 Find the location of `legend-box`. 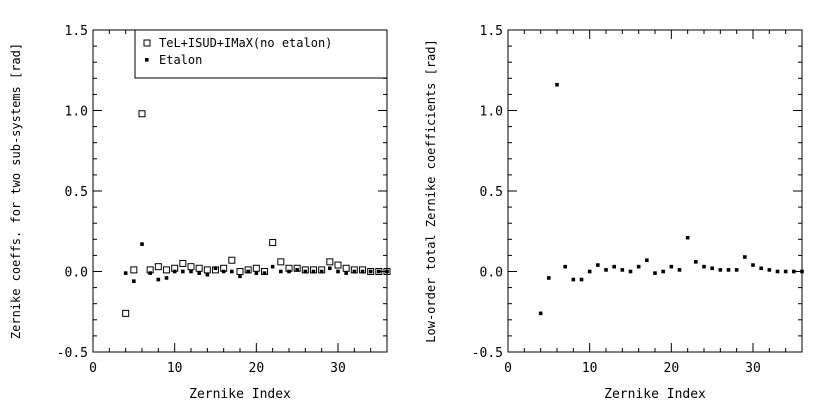

legend-box is located at coordinates (261, 54).